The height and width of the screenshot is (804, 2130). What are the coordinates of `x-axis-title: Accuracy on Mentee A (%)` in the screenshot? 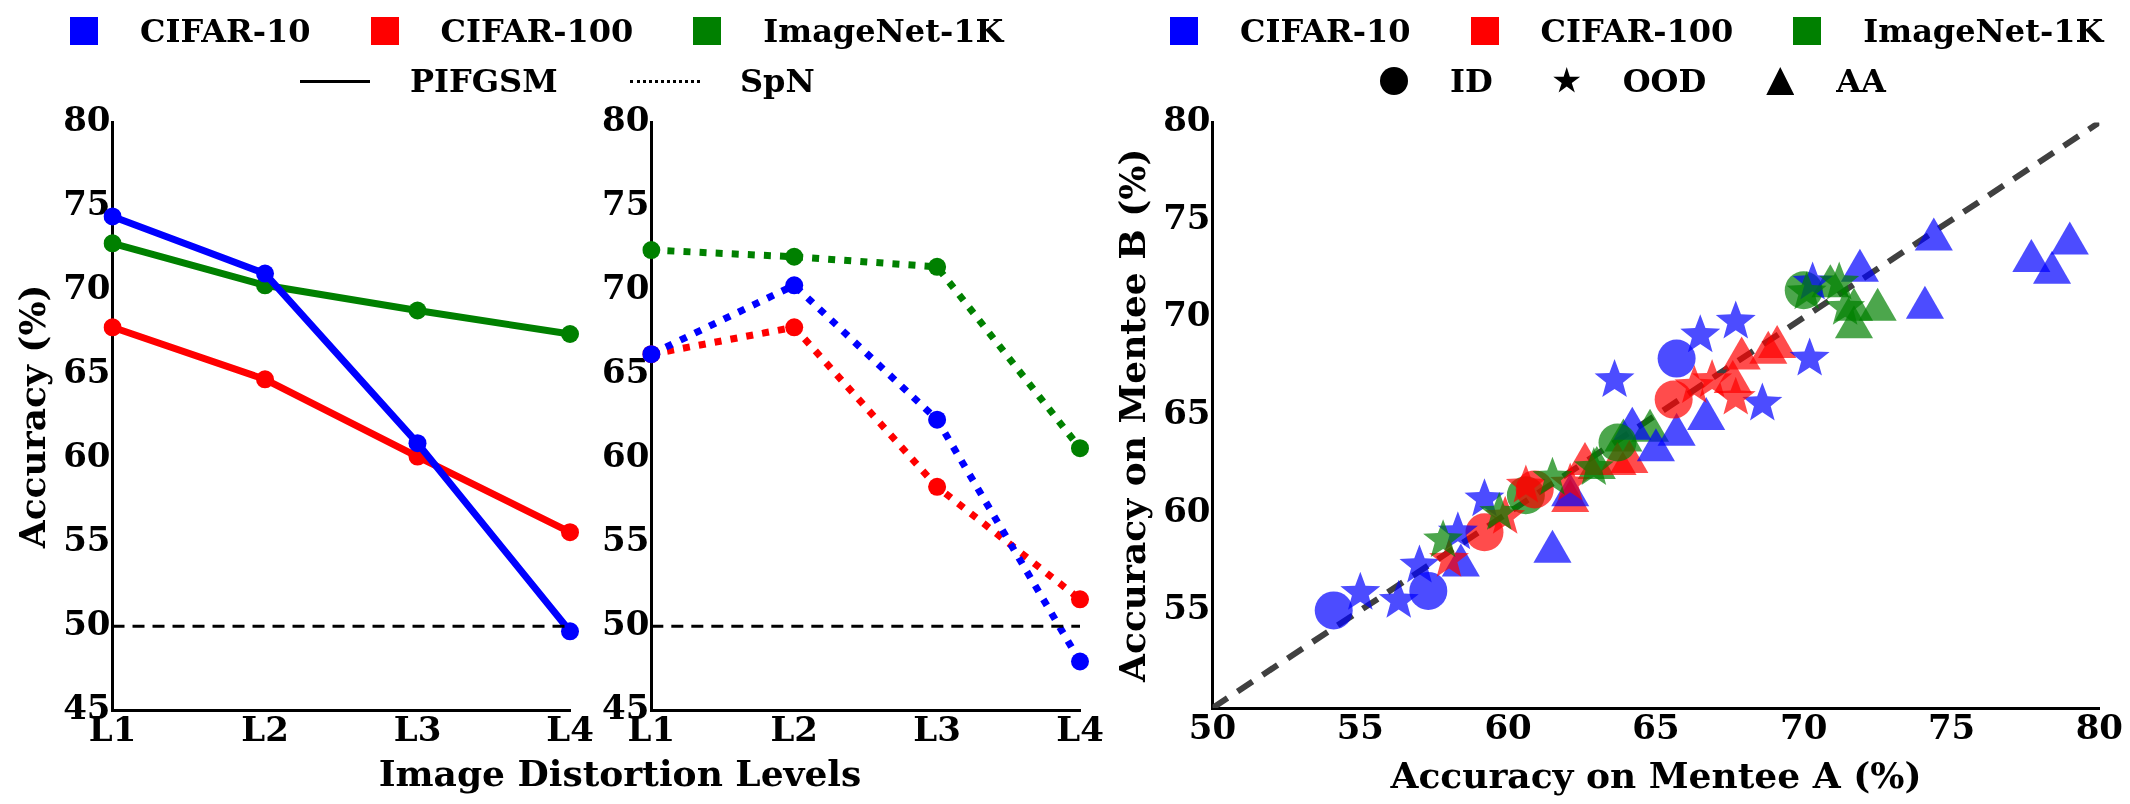 It's located at (1655, 774).